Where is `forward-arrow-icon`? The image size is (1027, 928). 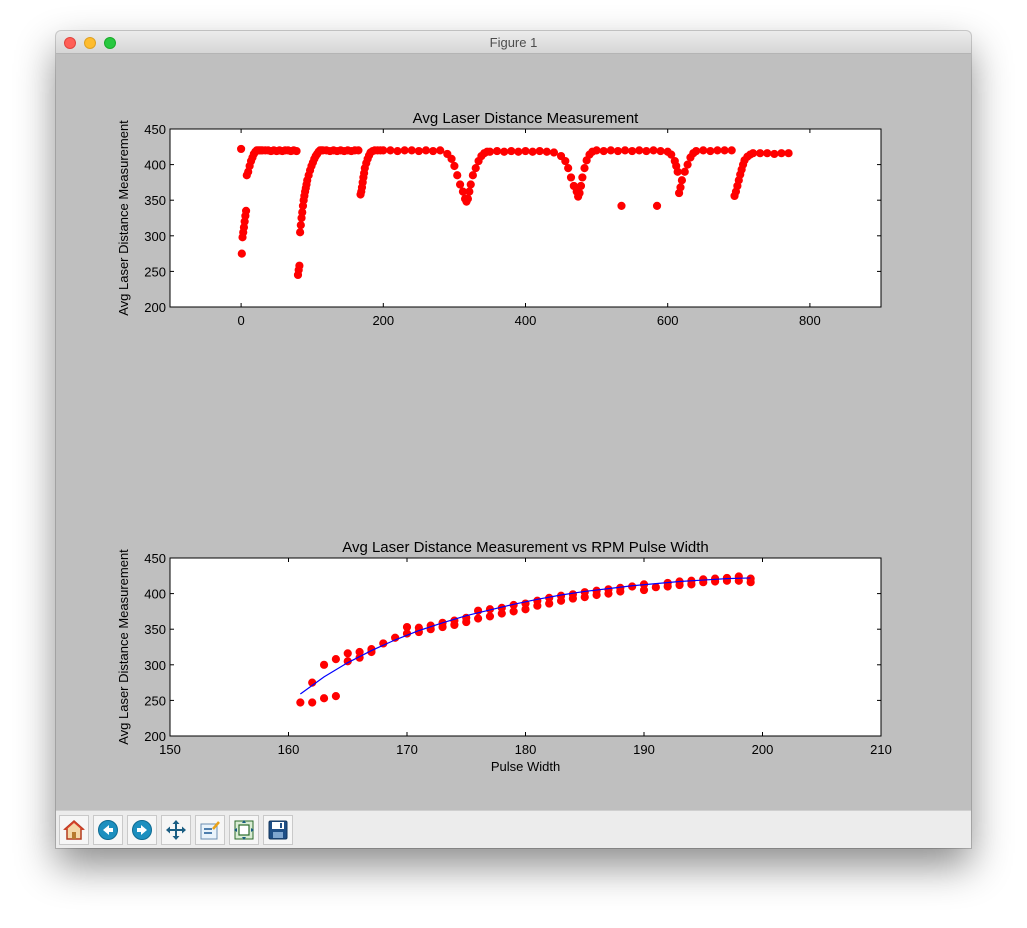
forward-arrow-icon is located at coordinates (142, 830).